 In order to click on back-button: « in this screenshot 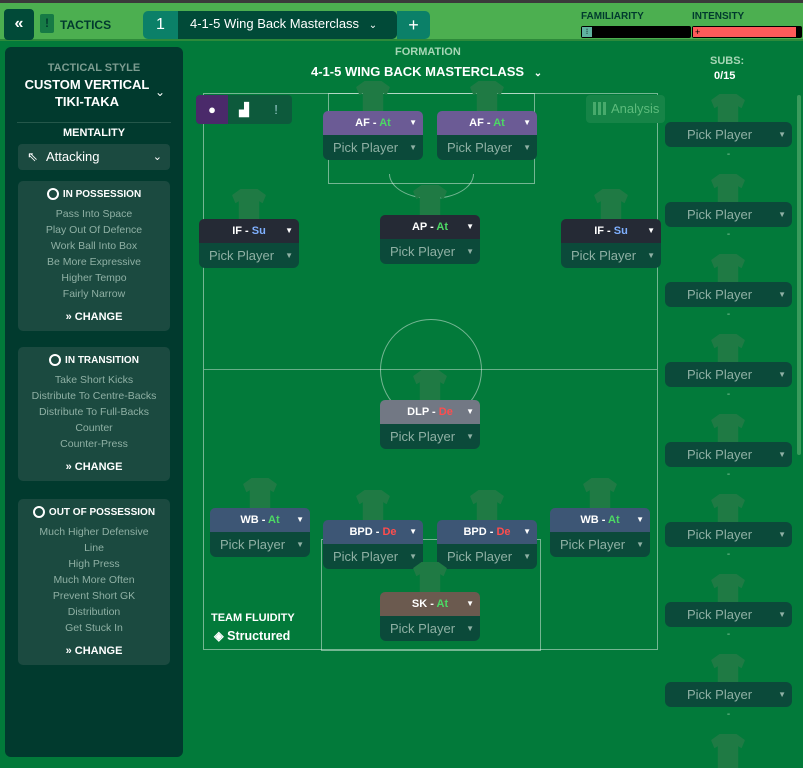, I will do `click(19, 24)`.